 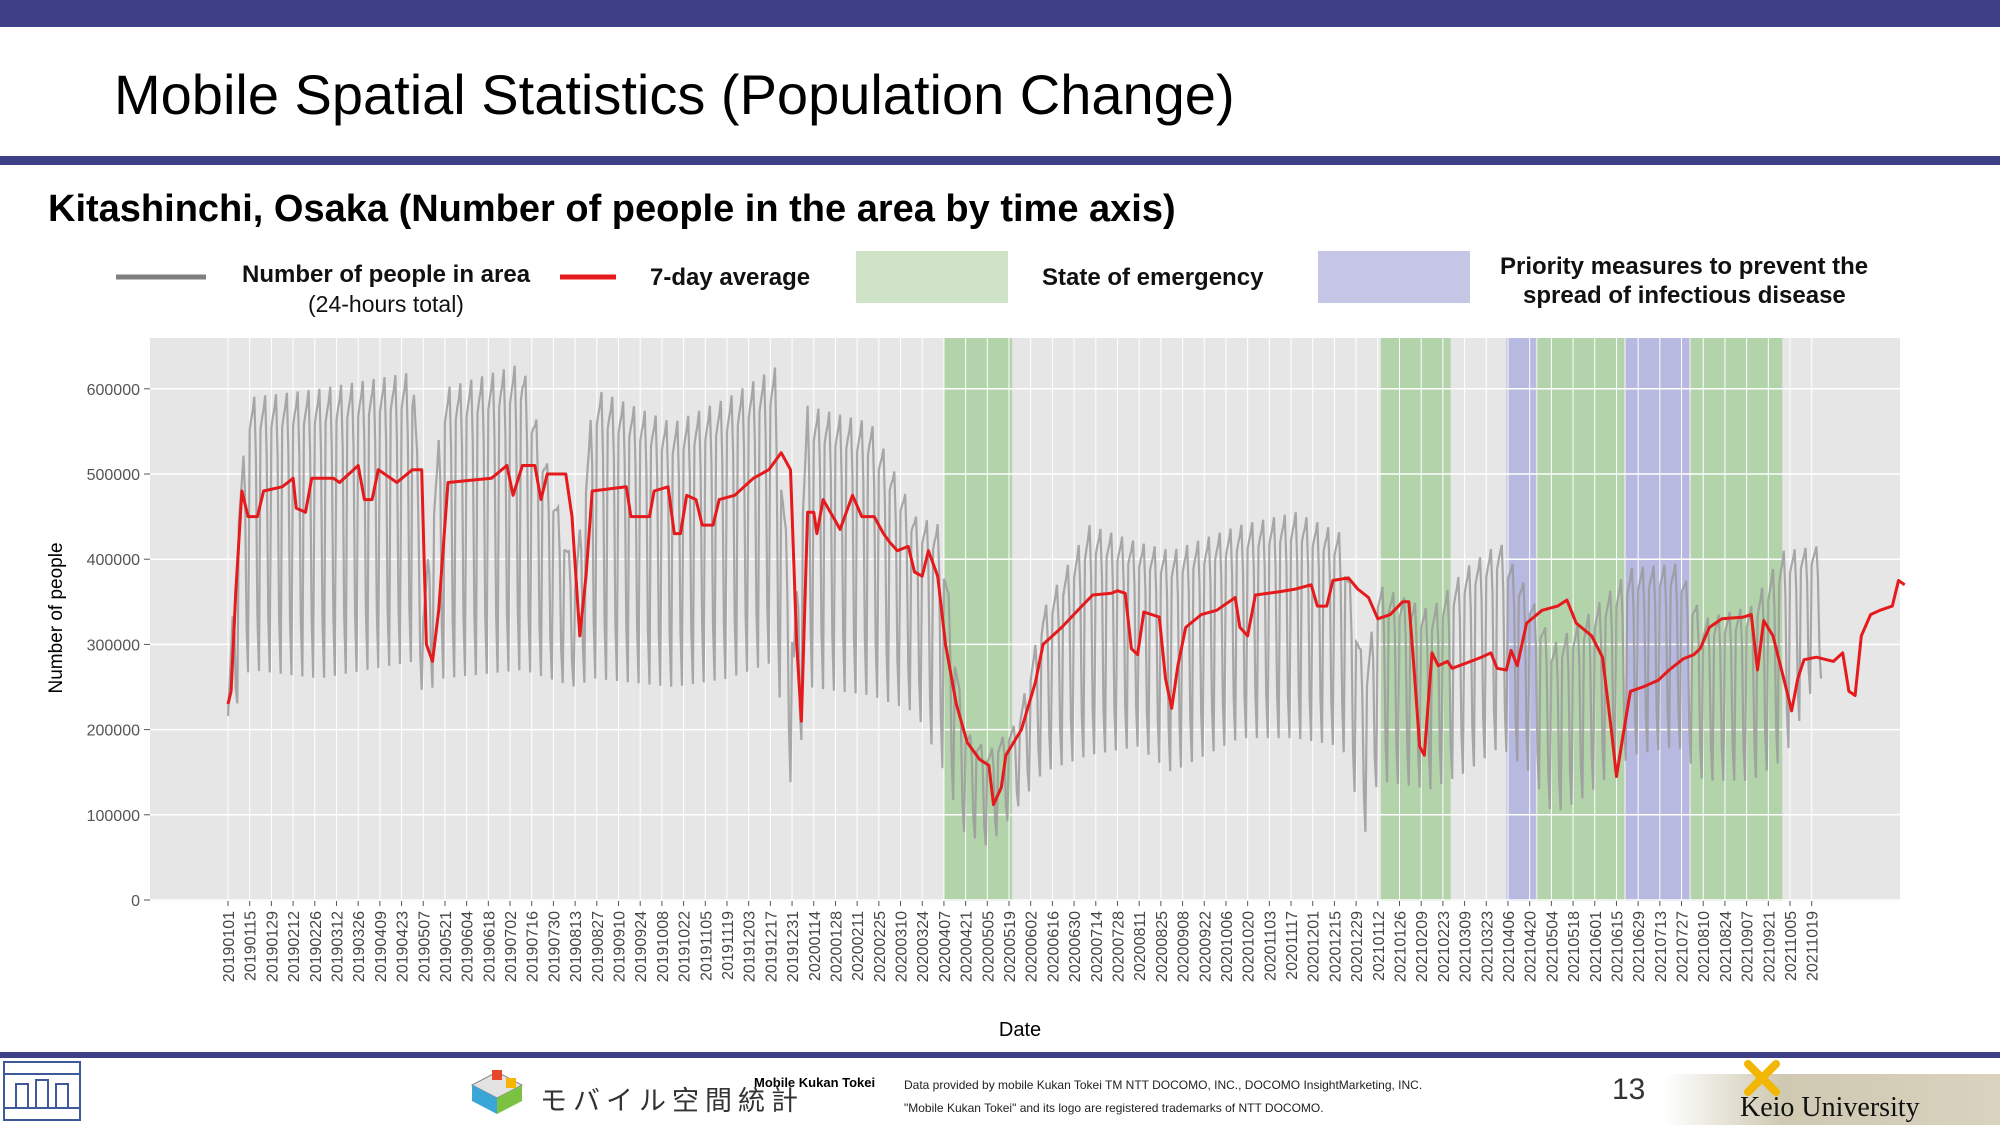 I want to click on title-divider, so click(x=1000, y=160).